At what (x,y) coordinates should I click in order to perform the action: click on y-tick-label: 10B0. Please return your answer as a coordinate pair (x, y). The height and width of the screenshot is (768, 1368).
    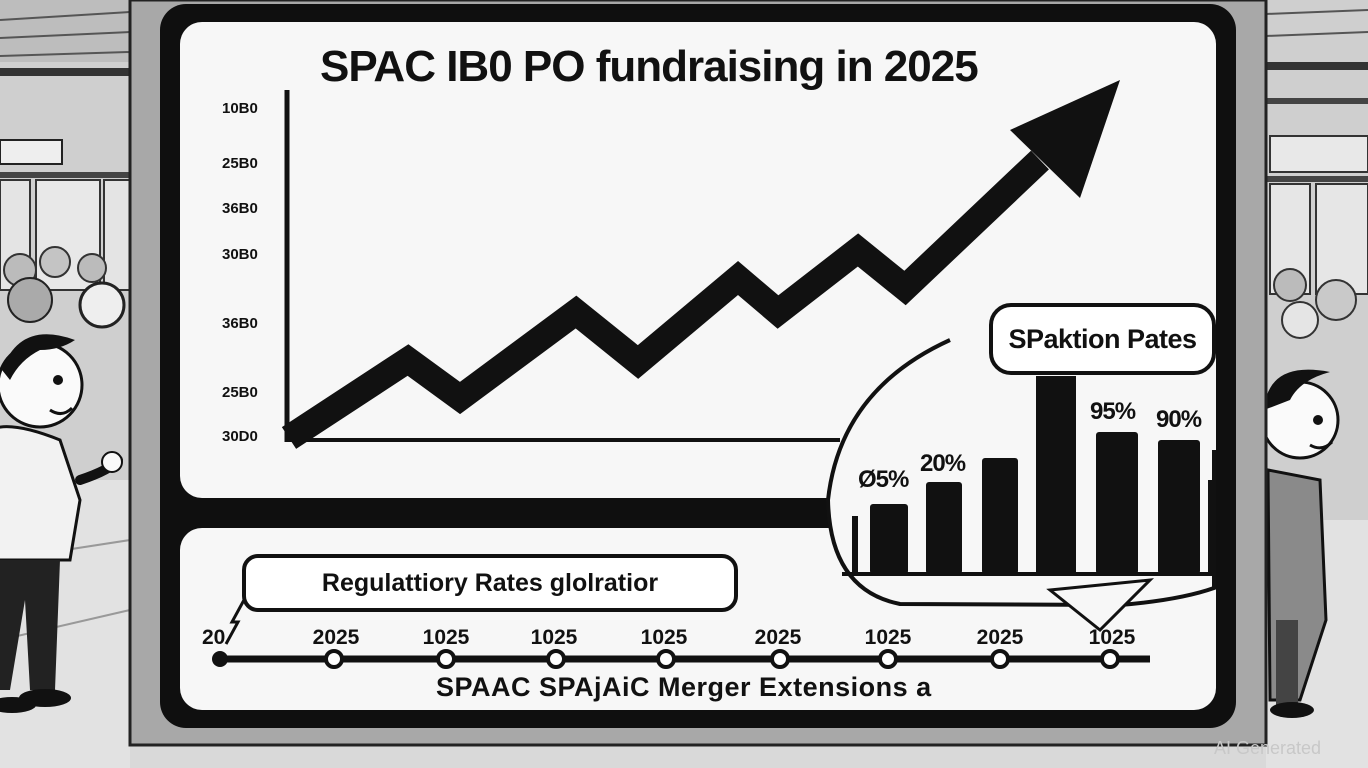
    Looking at the image, I should click on (240, 108).